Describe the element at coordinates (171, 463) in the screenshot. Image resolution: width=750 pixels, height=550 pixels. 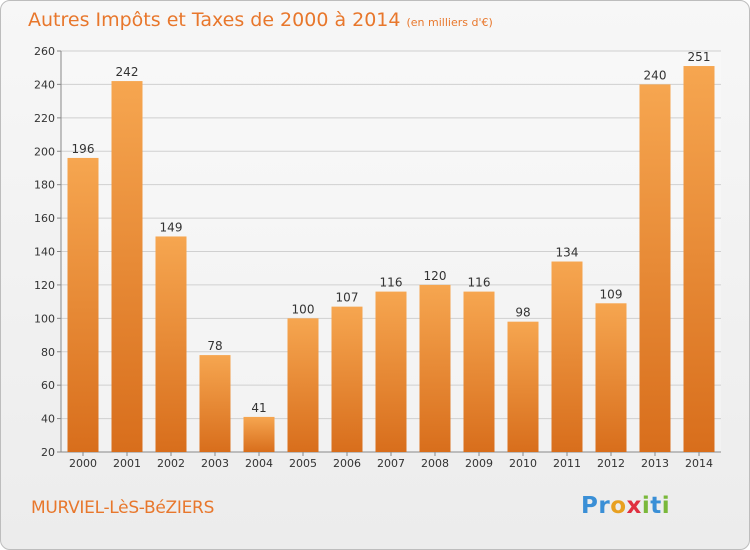
I see `x-tick-label: 2002` at that location.